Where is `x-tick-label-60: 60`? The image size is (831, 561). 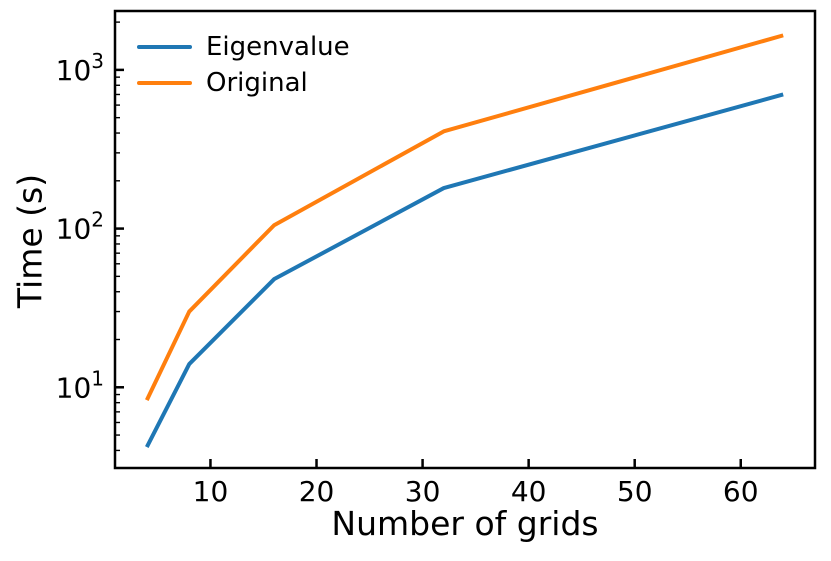 x-tick-label-60: 60 is located at coordinates (741, 491).